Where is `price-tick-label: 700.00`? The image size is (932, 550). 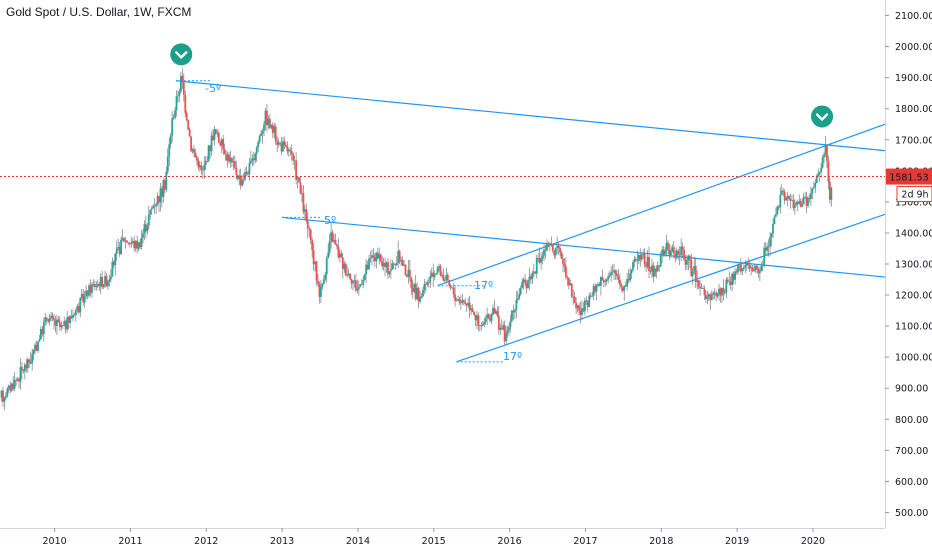
price-tick-label: 700.00 is located at coordinates (911, 451).